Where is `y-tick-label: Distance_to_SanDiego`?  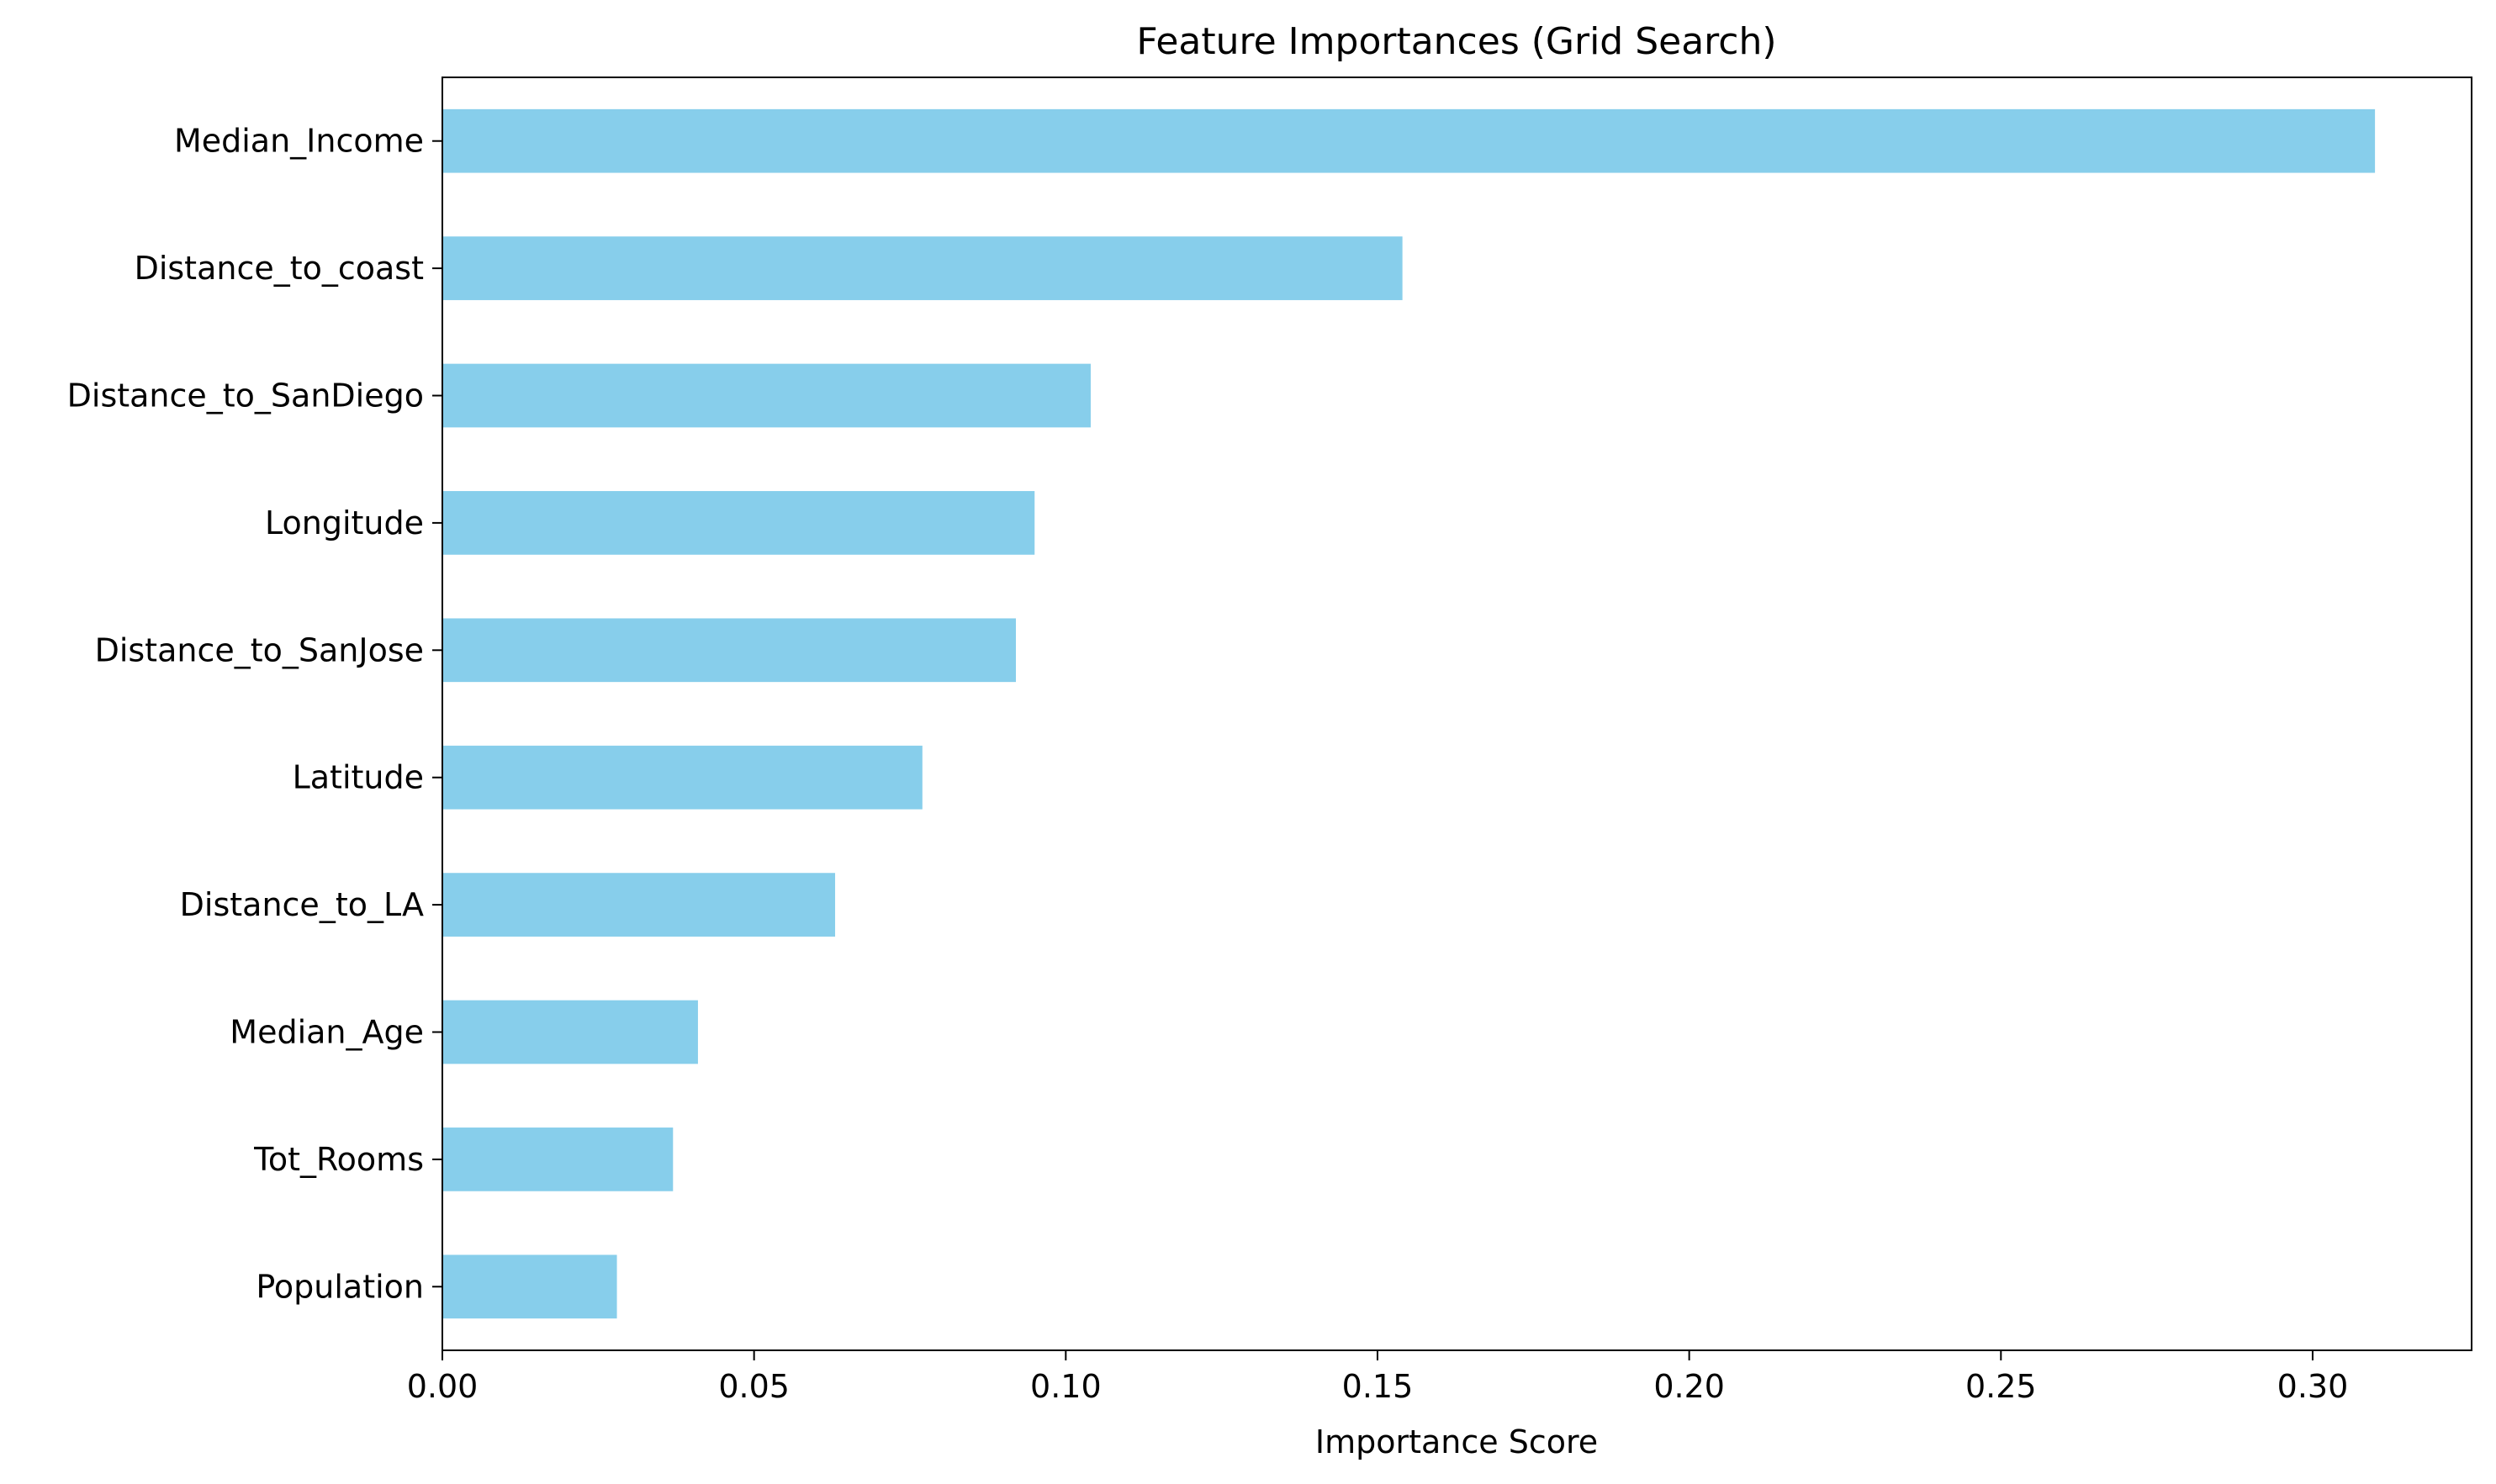 y-tick-label: Distance_to_SanDiego is located at coordinates (246, 396).